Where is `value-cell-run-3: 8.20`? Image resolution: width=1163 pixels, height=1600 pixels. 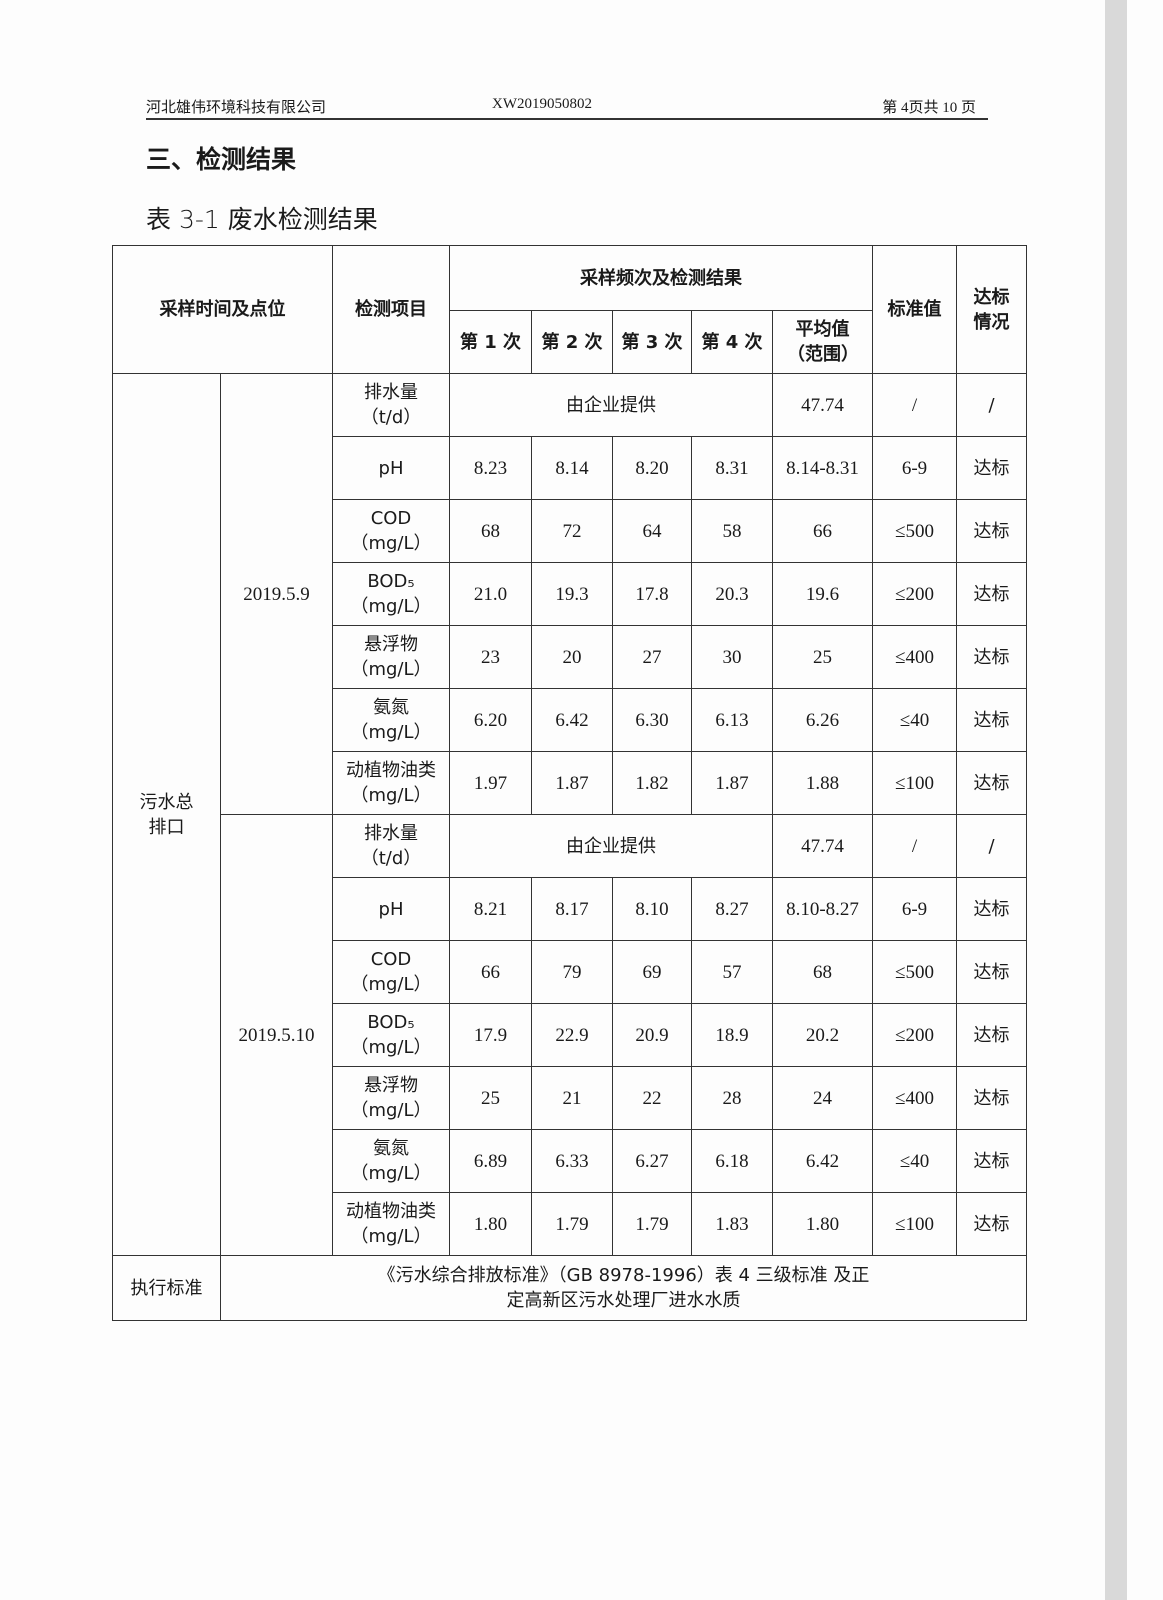
value-cell-run-3: 8.20 is located at coordinates (652, 468).